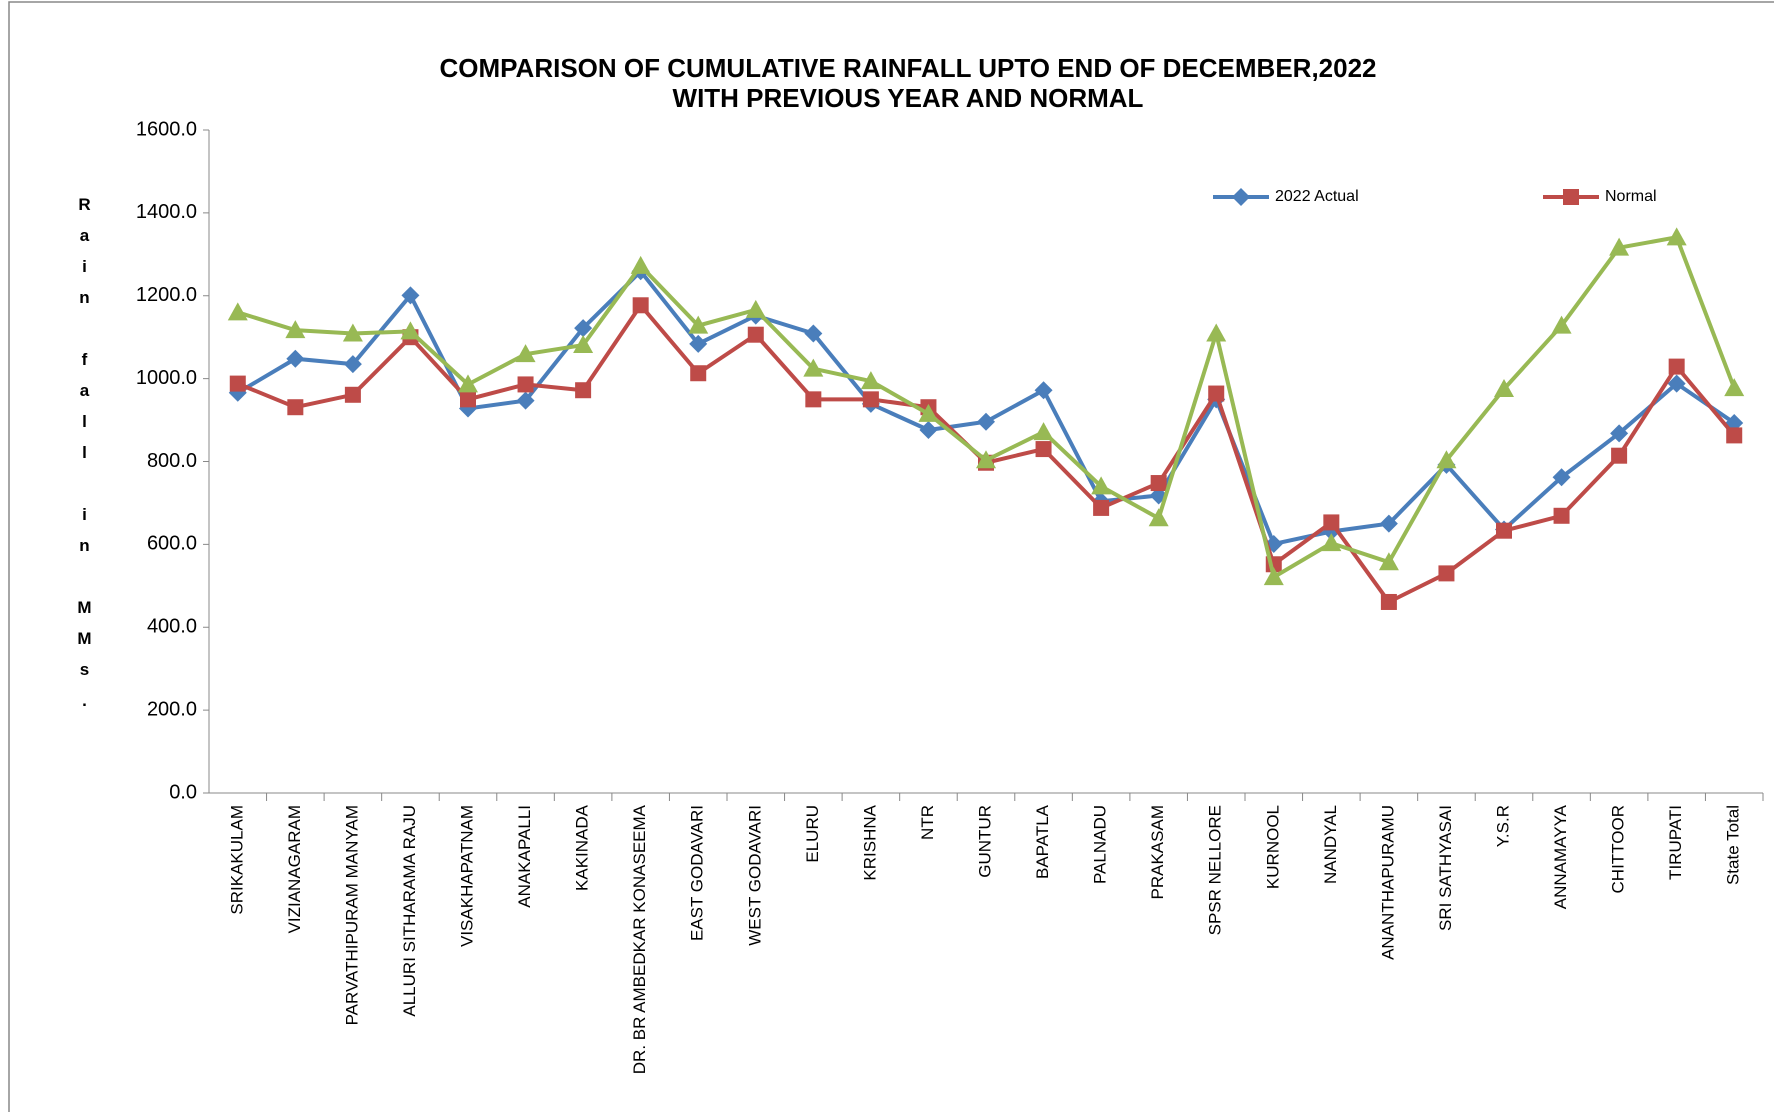 Image resolution: width=1774 pixels, height=1112 pixels. Describe the element at coordinates (984, 841) in the screenshot. I see `x-tick-label: GUNTUR` at that location.